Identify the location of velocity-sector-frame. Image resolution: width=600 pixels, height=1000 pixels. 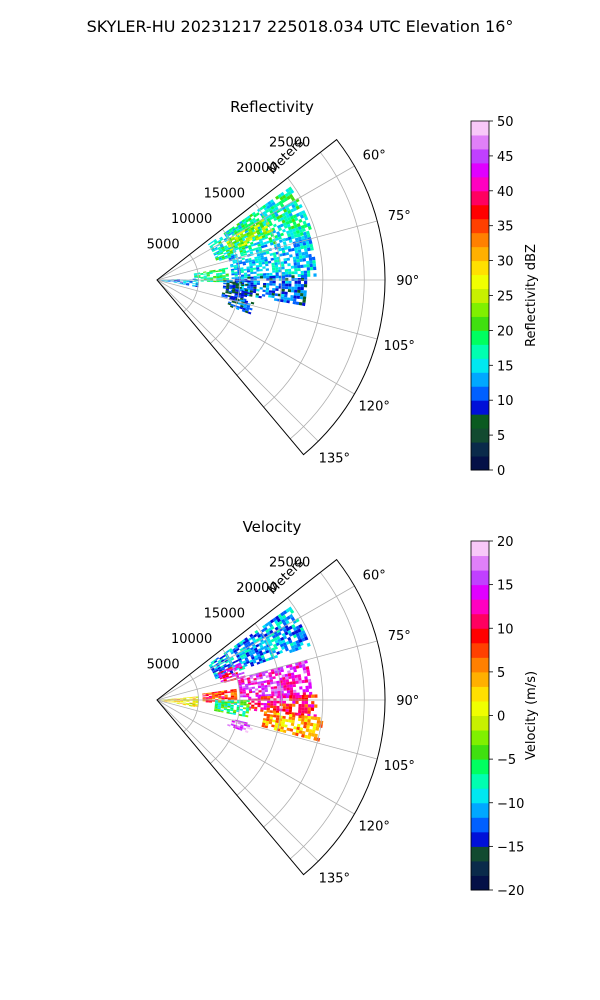
(271, 717).